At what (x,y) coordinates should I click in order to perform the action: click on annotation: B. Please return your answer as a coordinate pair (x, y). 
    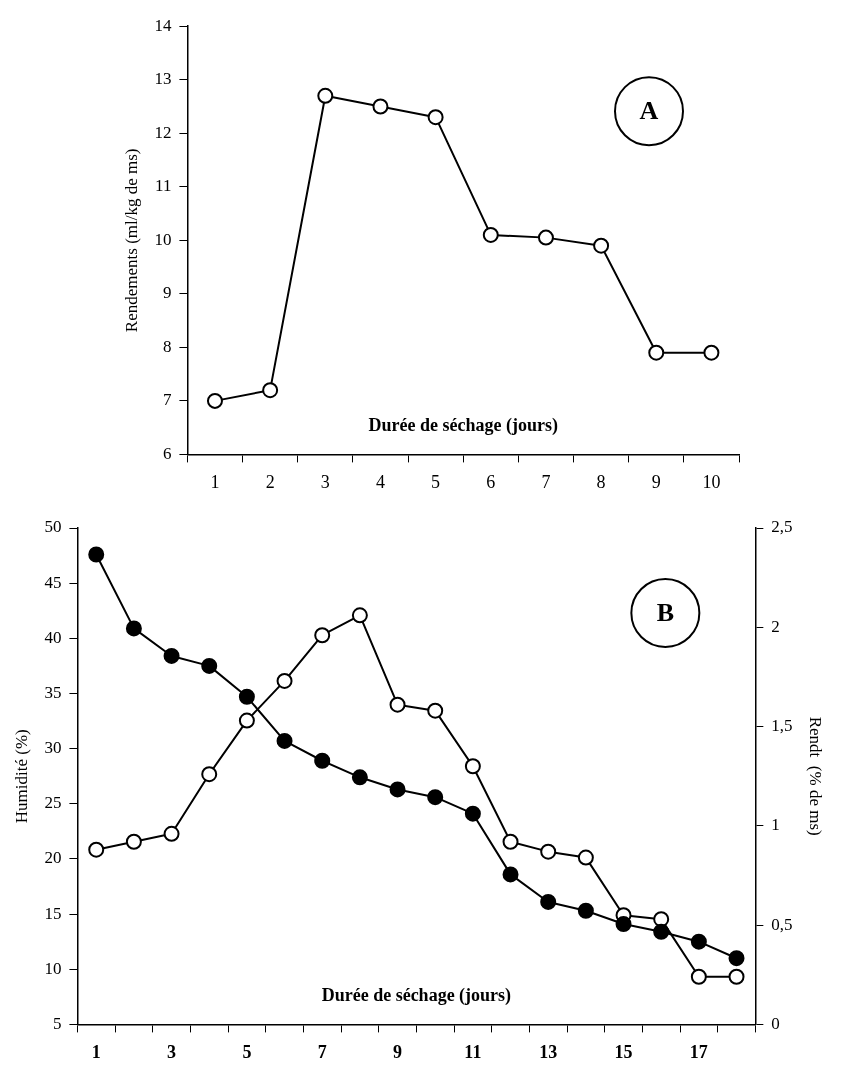
    Looking at the image, I should click on (665, 612).